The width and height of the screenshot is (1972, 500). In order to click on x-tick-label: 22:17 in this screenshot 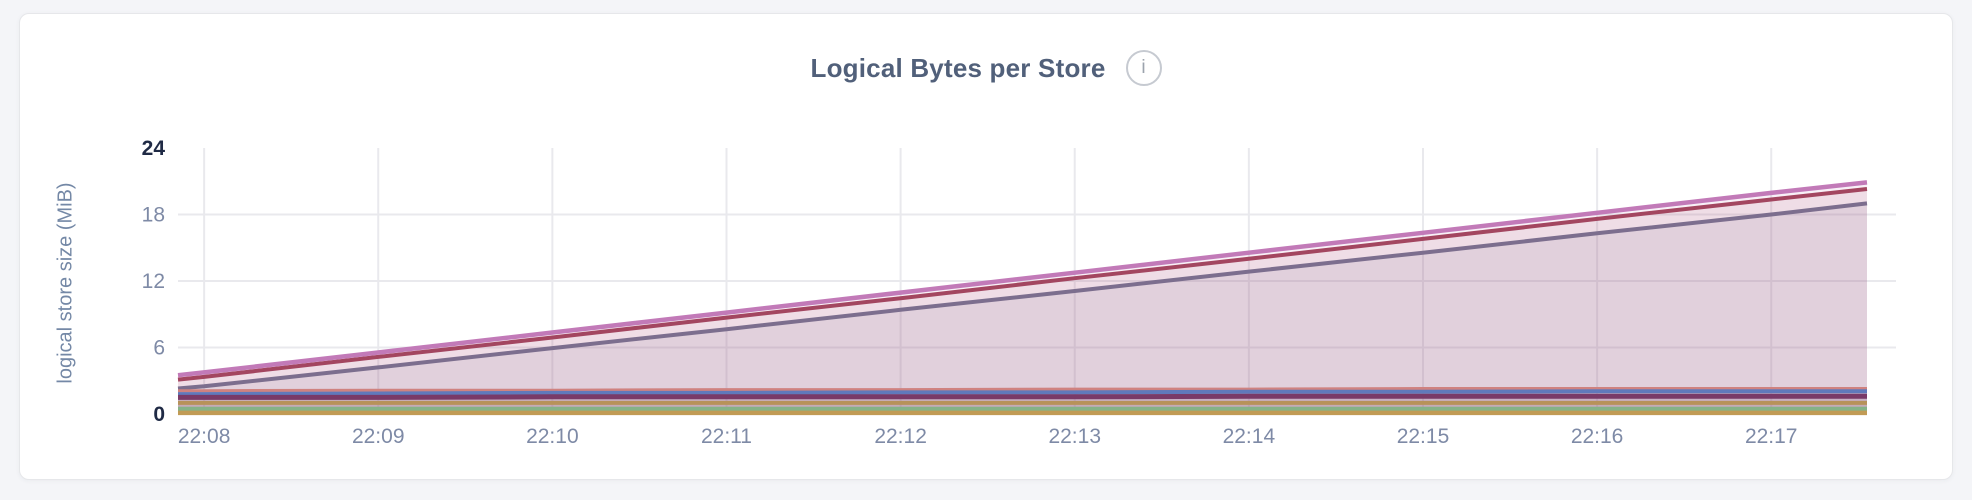, I will do `click(1771, 436)`.